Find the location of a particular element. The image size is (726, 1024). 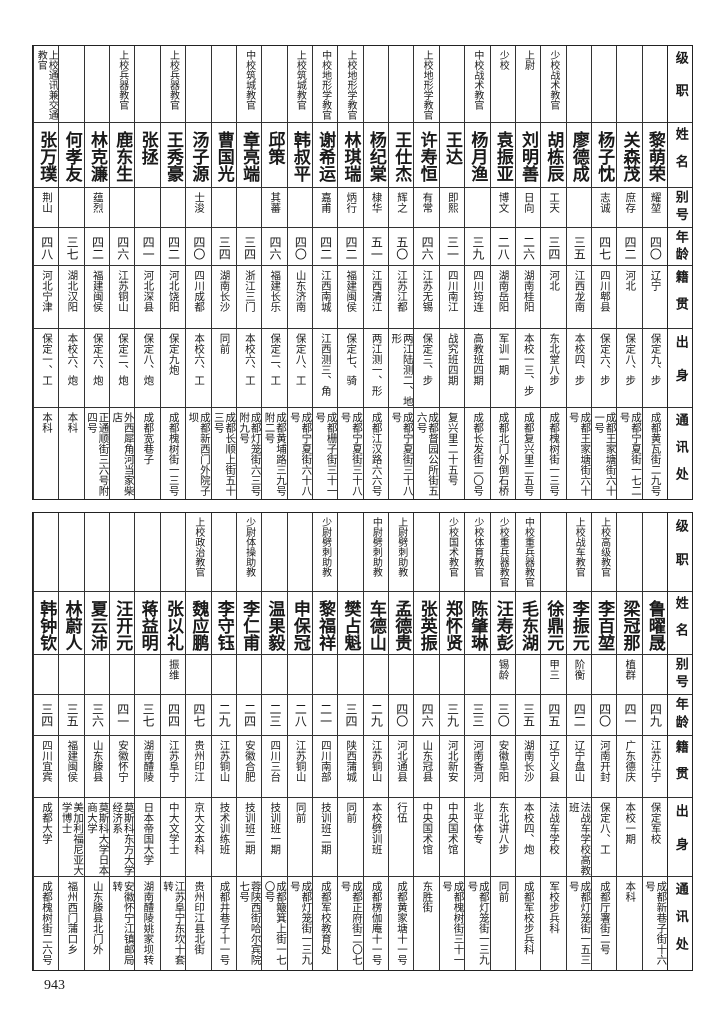

native-text: 湖南桂阳 is located at coordinates (528, 291).